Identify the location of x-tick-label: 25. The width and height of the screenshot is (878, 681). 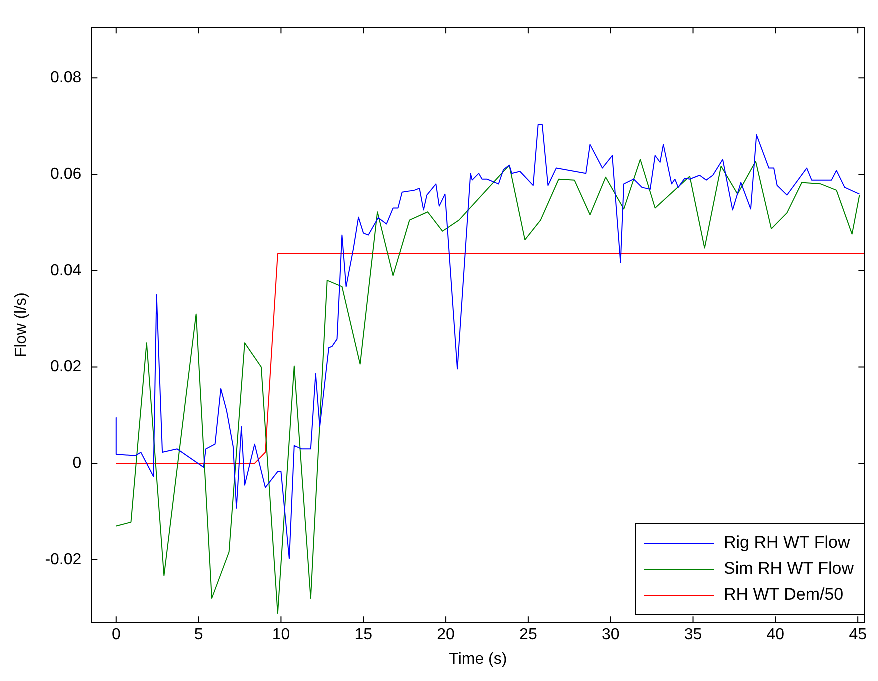
(529, 635).